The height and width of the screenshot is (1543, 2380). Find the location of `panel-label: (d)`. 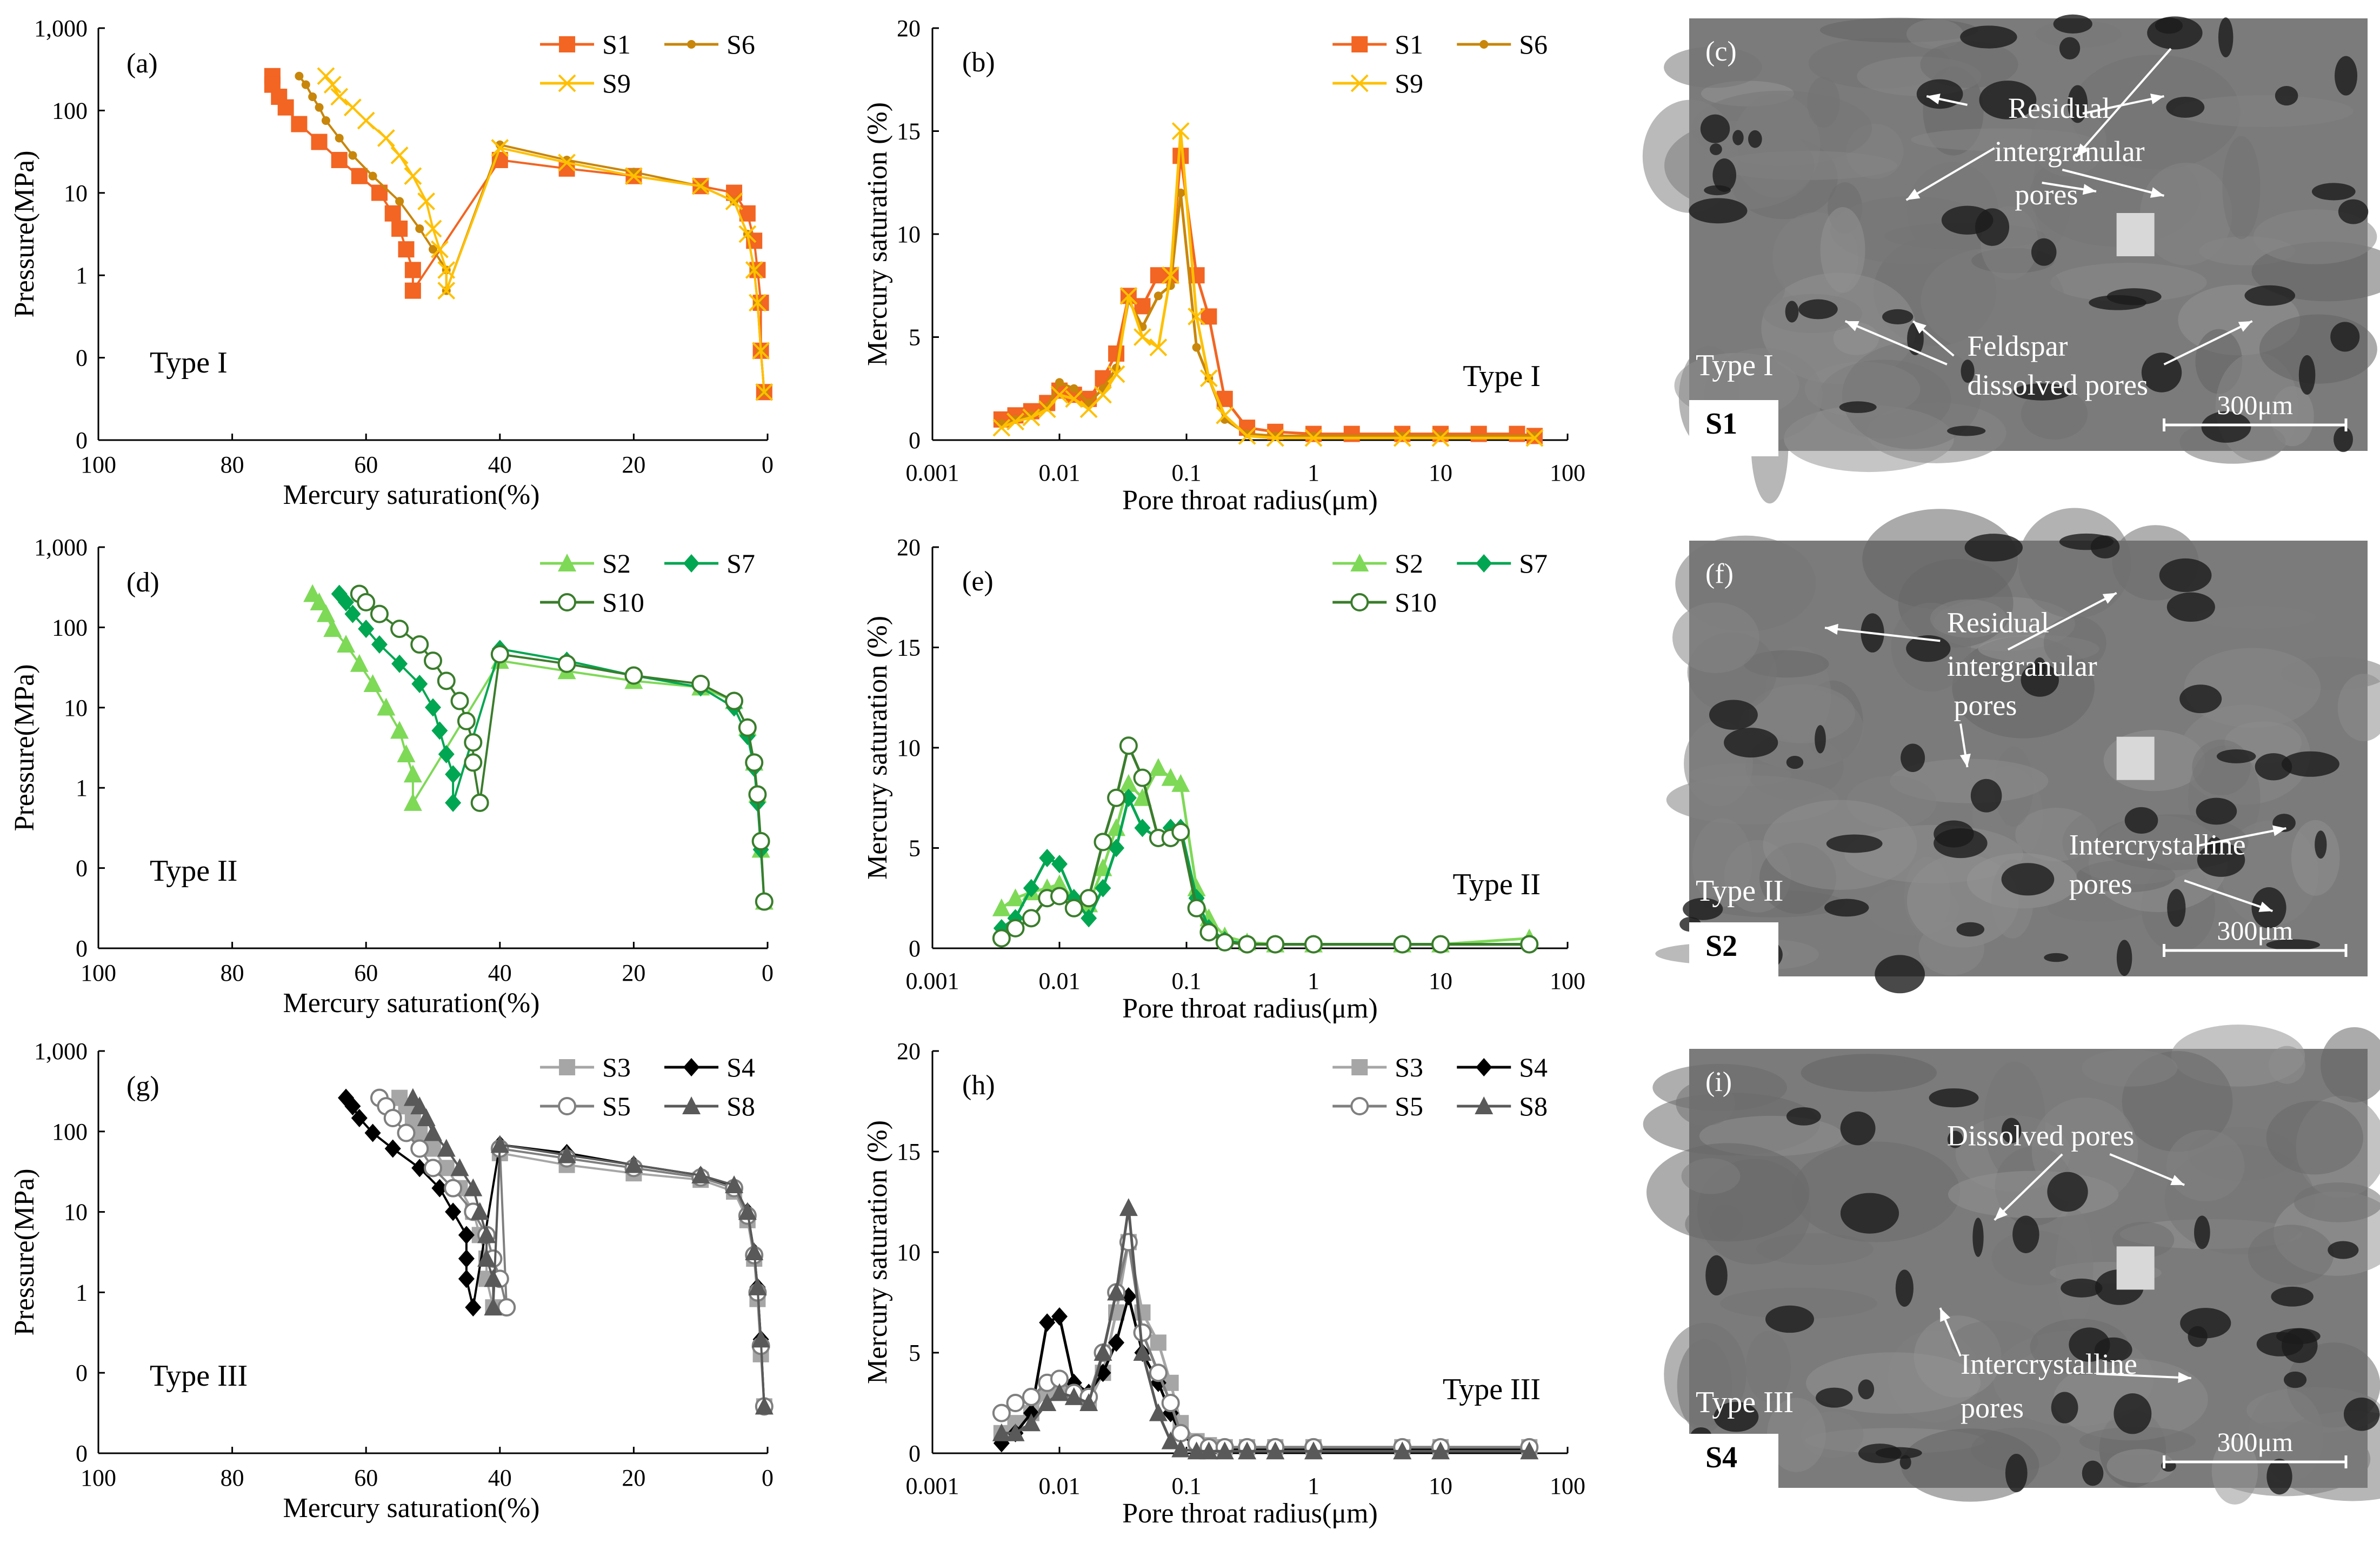

panel-label: (d) is located at coordinates (142, 582).